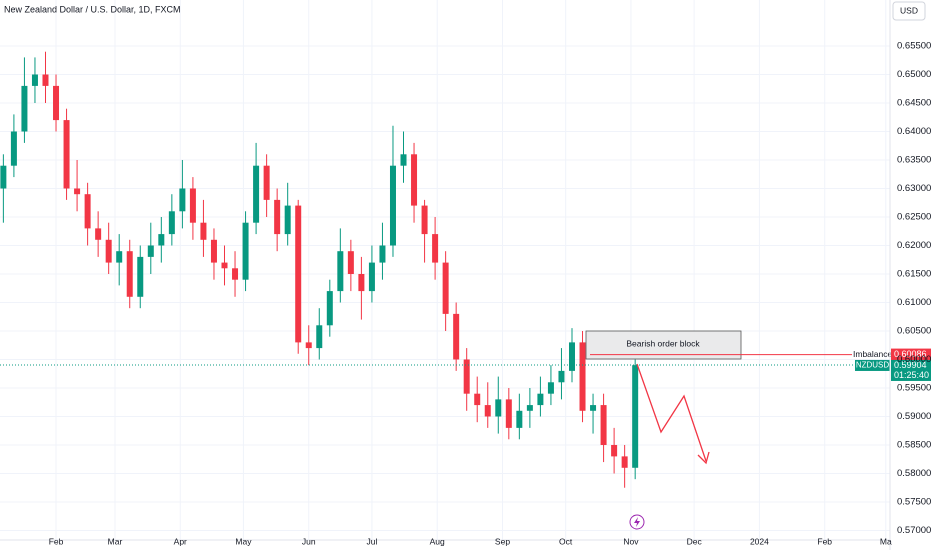  I want to click on countdown-label: 01:25:40, so click(911, 375).